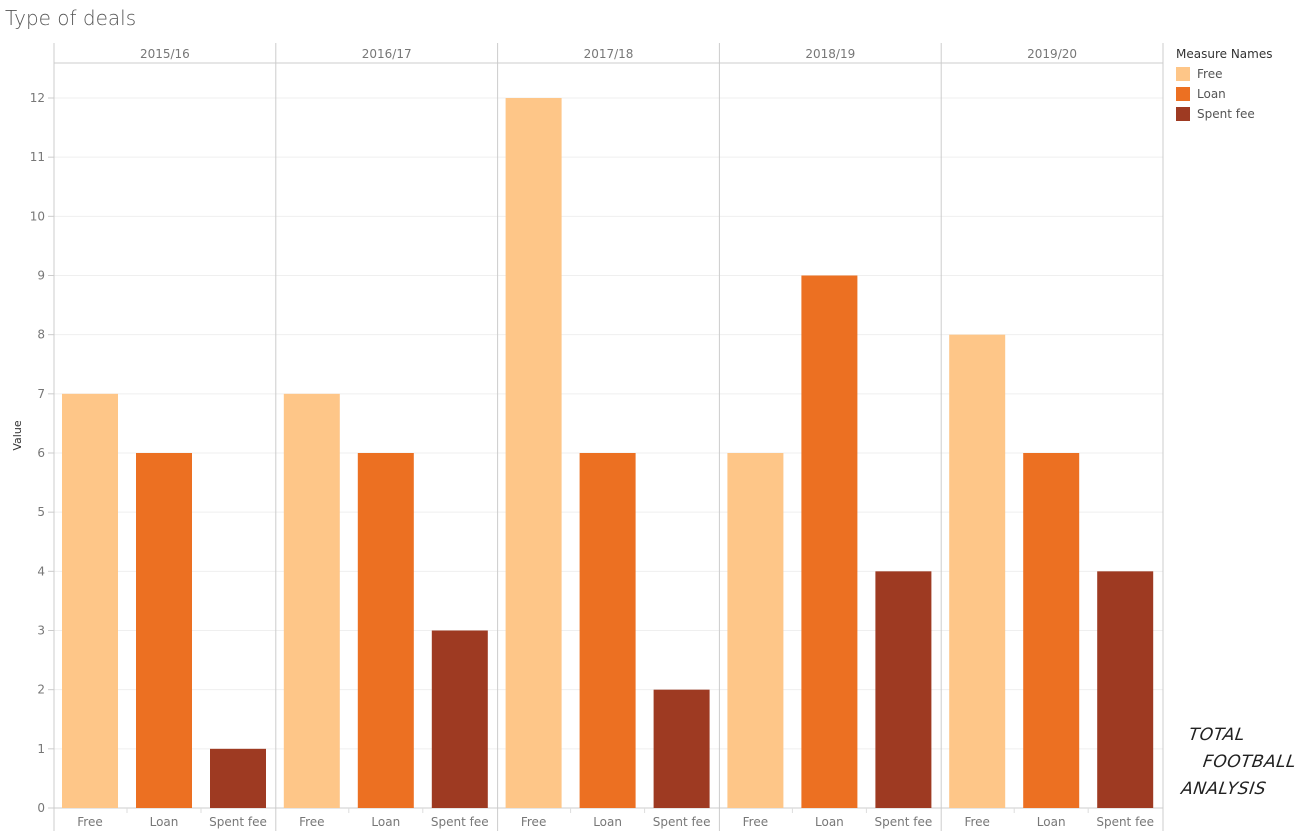 This screenshot has width=1315, height=831. Describe the element at coordinates (37, 216) in the screenshot. I see `y-tick-label: 10` at that location.